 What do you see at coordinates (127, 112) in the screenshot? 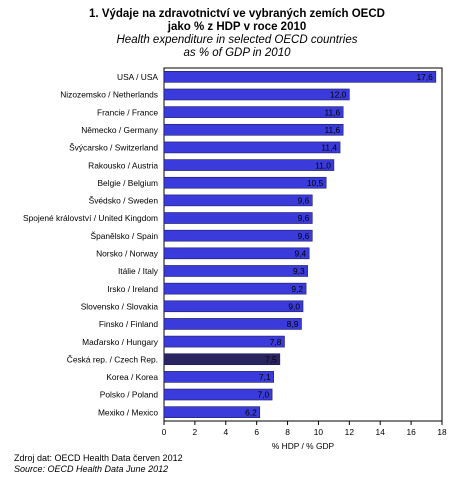
I see `category-label: Francie / France` at bounding box center [127, 112].